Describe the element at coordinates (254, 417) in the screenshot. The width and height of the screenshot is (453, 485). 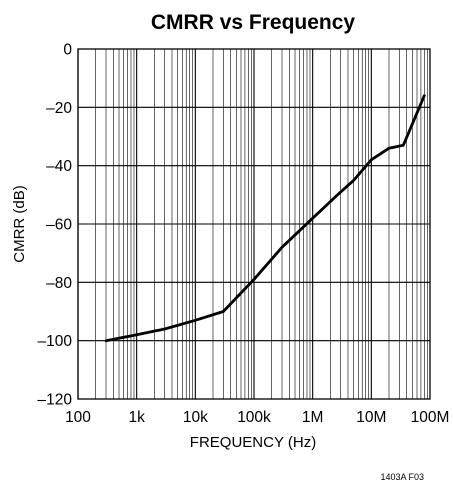
I see `x-tick-label: 100k` at that location.